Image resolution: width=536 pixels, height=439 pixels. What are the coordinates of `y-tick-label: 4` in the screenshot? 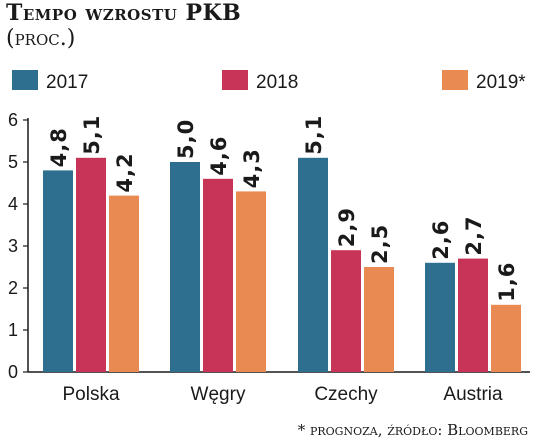 It's located at (13, 204).